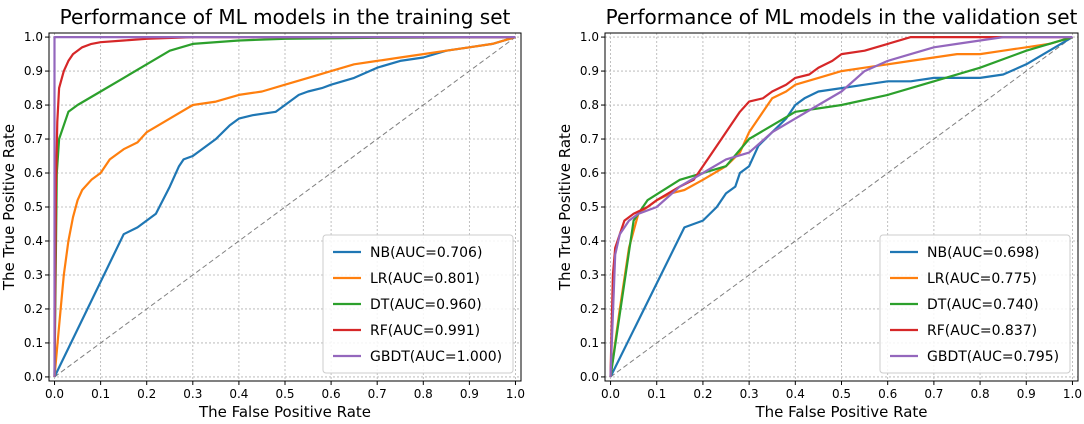  Describe the element at coordinates (983, 305) in the screenshot. I see `legend-label: DT(AUC=0.740)` at that location.